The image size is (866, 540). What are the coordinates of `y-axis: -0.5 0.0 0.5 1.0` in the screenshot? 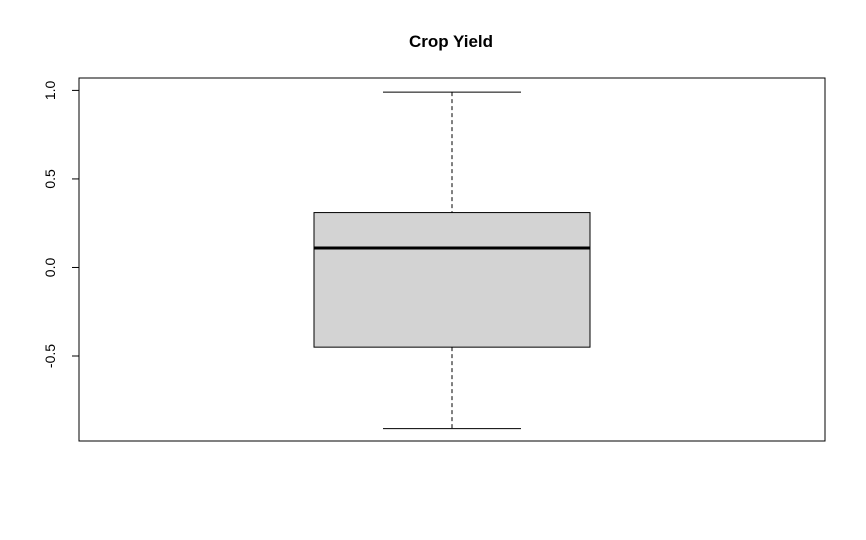 It's located at (61, 224).